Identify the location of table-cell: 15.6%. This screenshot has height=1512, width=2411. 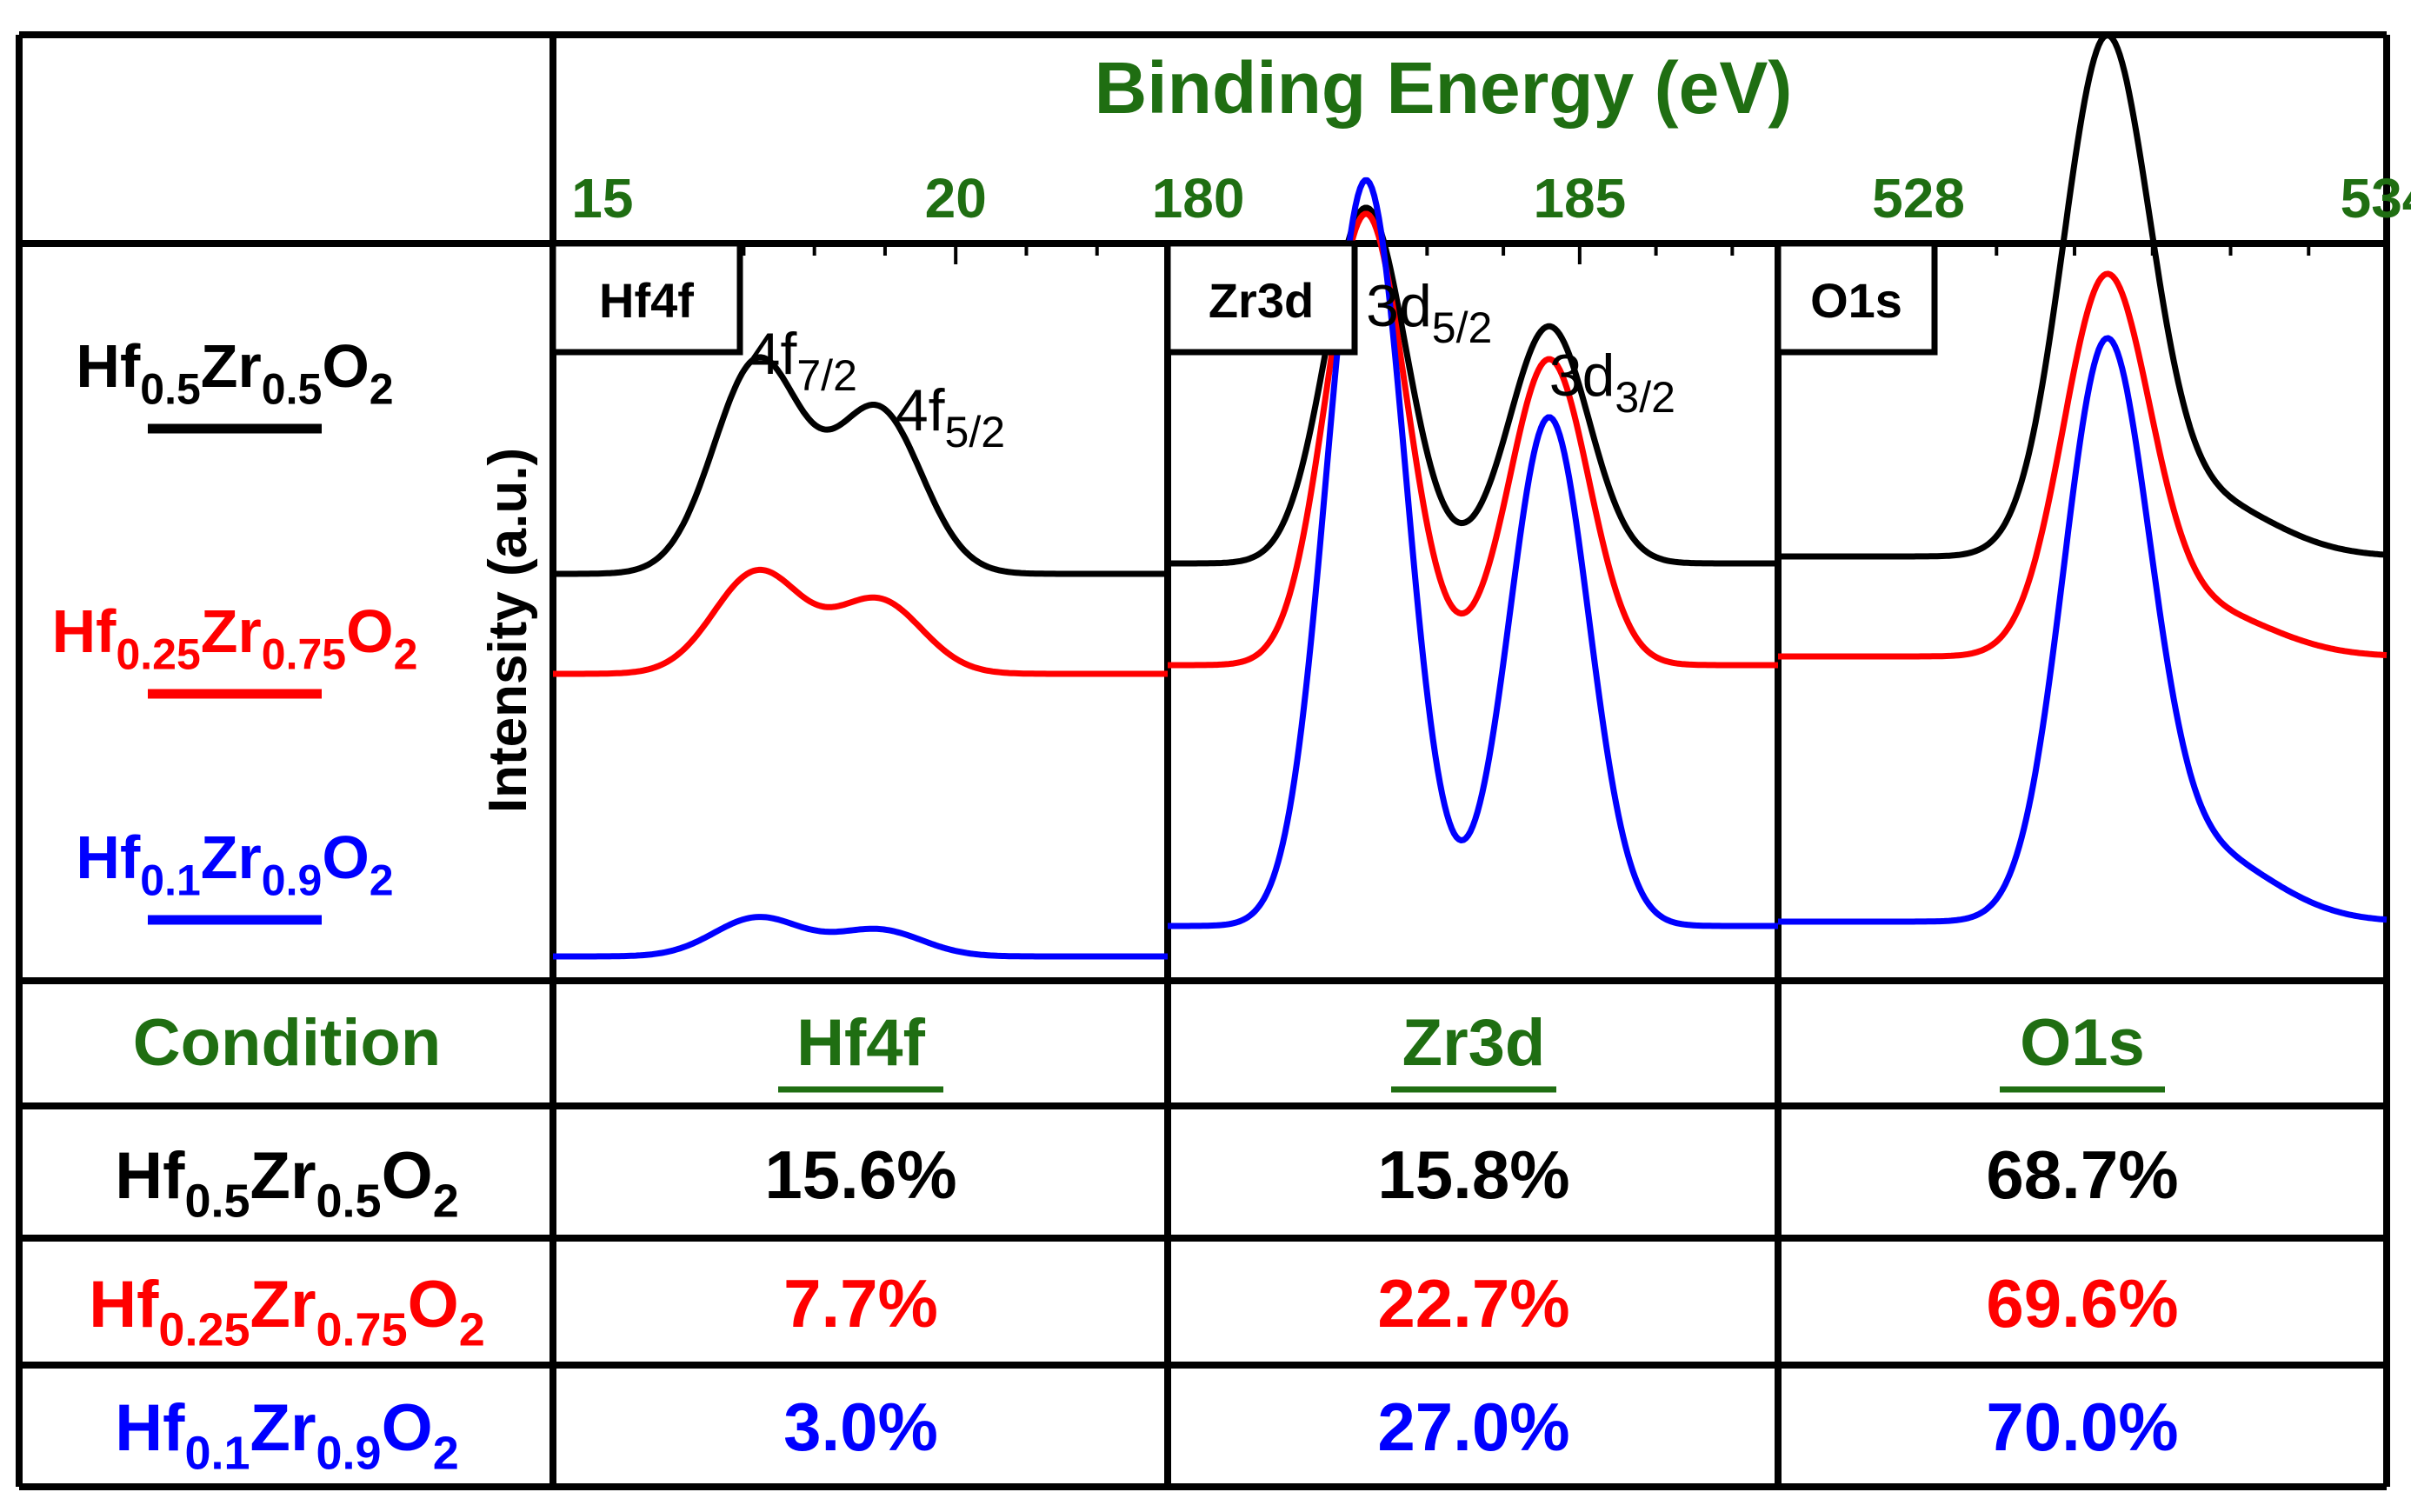
(860, 1174).